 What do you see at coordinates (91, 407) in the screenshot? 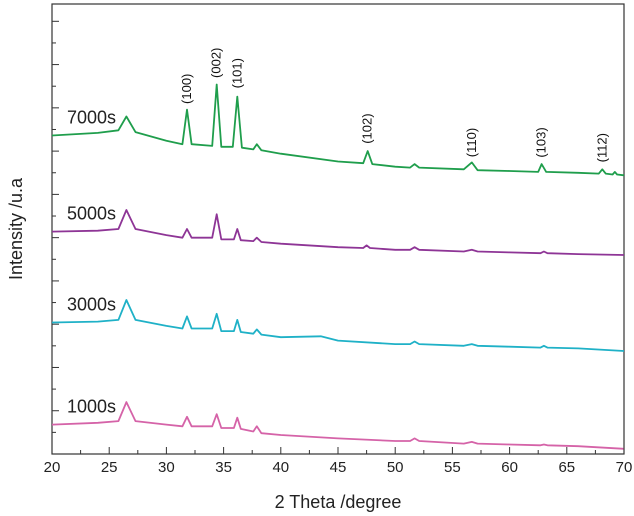
I see `series-label-1000s: 1000s` at bounding box center [91, 407].